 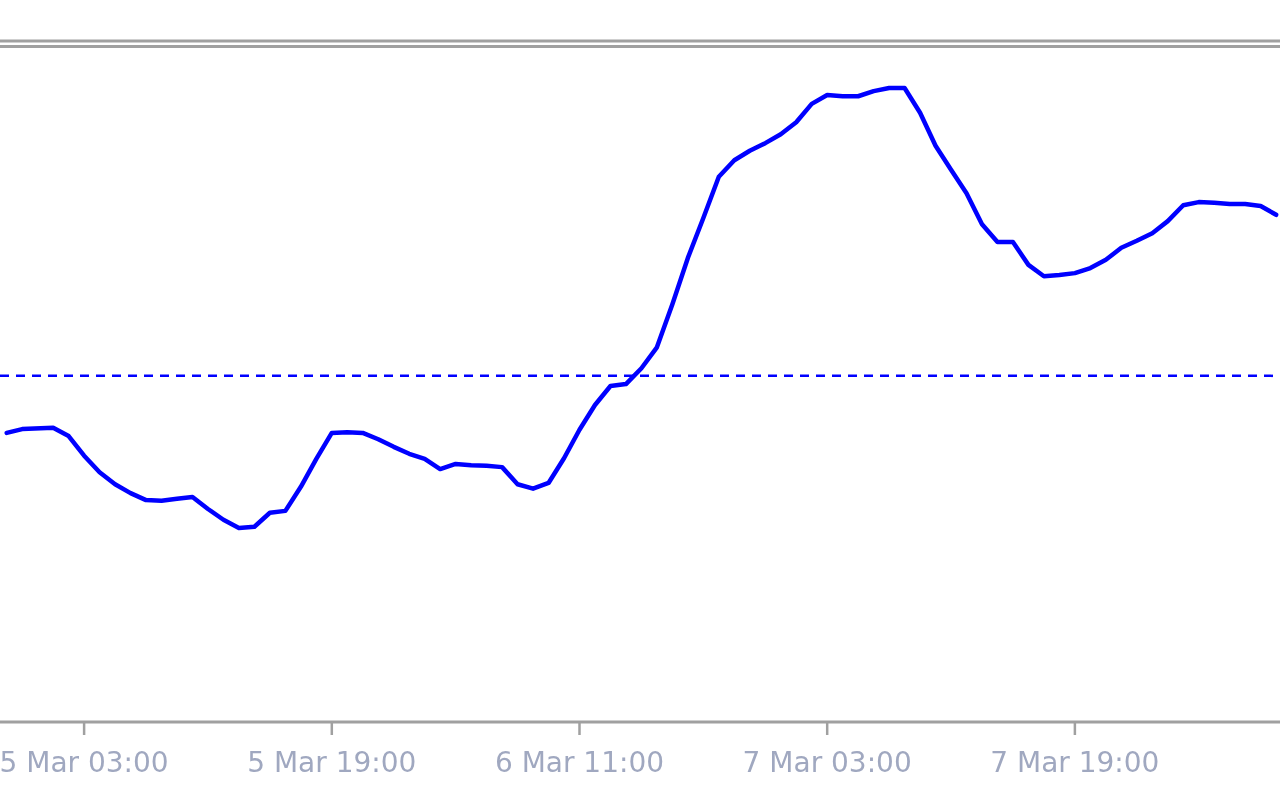 What do you see at coordinates (84, 762) in the screenshot?
I see `x-tick-label: 5 Mar 03:00` at bounding box center [84, 762].